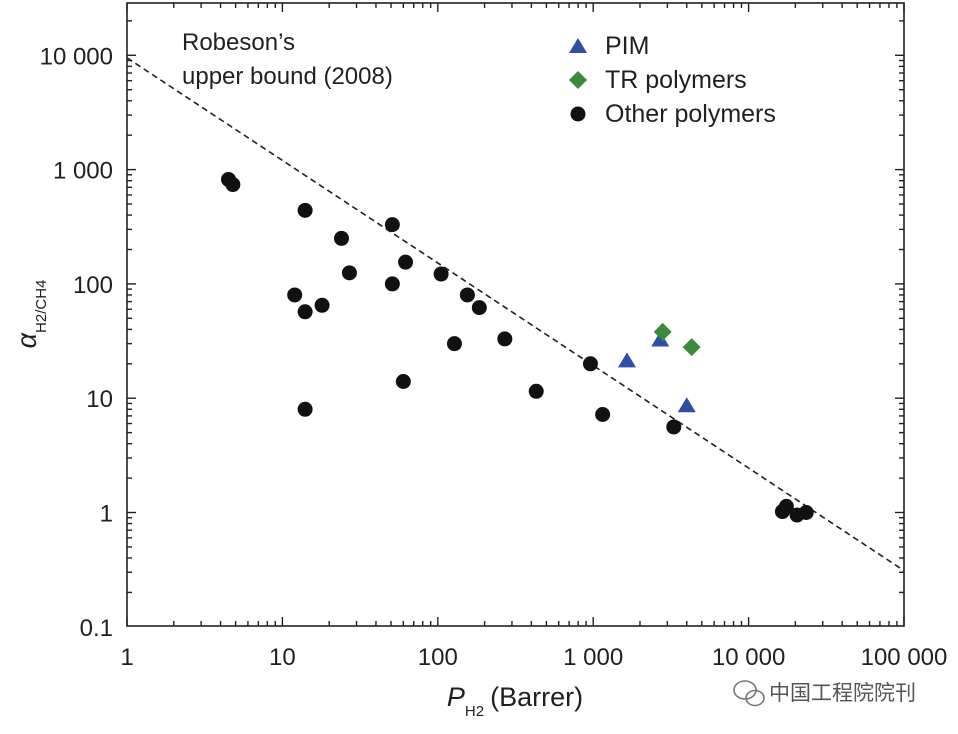 This screenshot has width=958, height=734. What do you see at coordinates (93, 285) in the screenshot?
I see `y-tick-label: 100` at bounding box center [93, 285].